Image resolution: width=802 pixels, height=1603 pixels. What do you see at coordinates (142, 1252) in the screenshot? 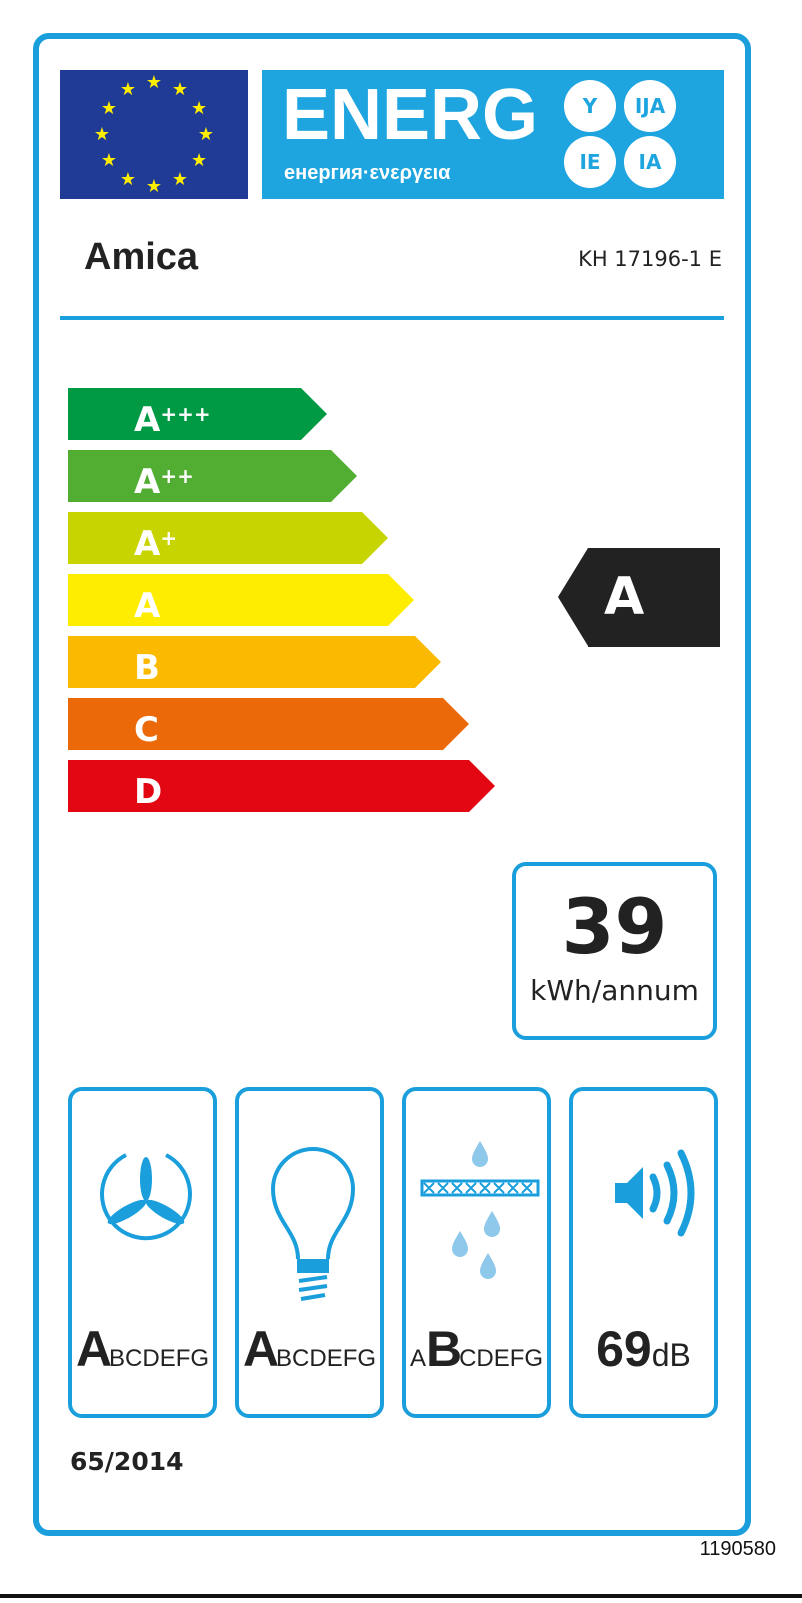
I see `fluid-dynamic-efficiency-box: ABCDEFG` at bounding box center [142, 1252].